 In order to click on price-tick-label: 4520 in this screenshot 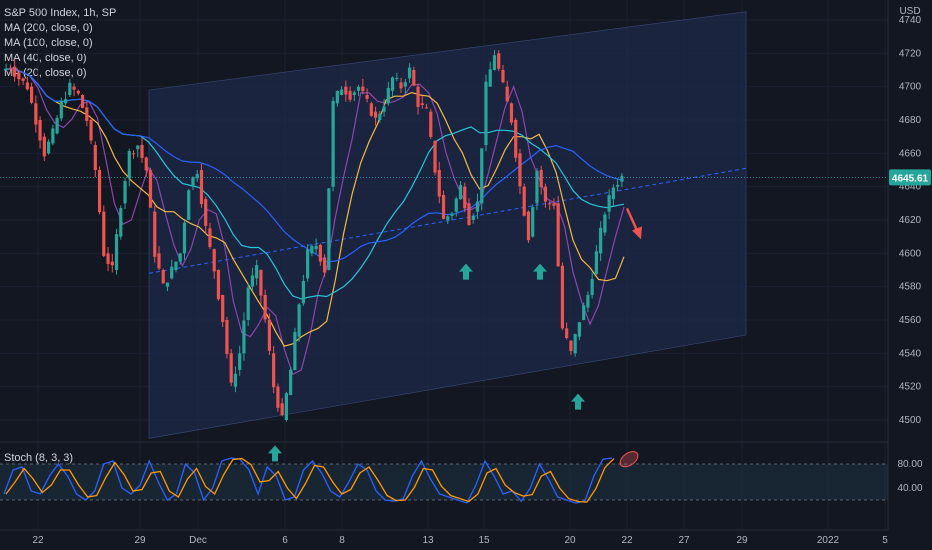, I will do `click(910, 387)`.